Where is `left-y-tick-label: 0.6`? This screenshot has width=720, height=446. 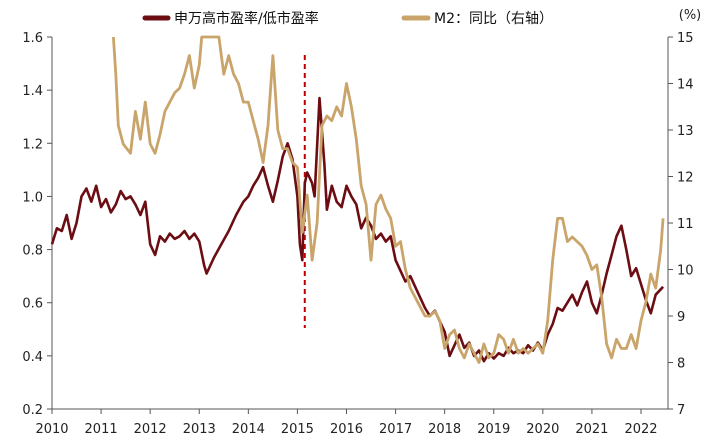 left-y-tick-label: 0.6 is located at coordinates (32, 304).